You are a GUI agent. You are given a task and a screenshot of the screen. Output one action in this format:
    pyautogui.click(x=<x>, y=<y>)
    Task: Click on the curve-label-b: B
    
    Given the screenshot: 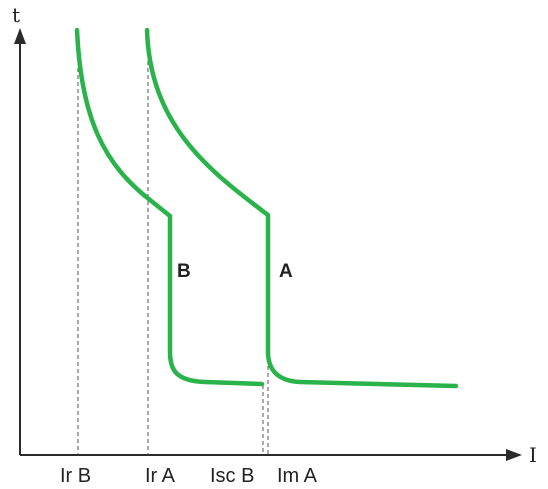 What is the action you would take?
    pyautogui.click(x=184, y=271)
    